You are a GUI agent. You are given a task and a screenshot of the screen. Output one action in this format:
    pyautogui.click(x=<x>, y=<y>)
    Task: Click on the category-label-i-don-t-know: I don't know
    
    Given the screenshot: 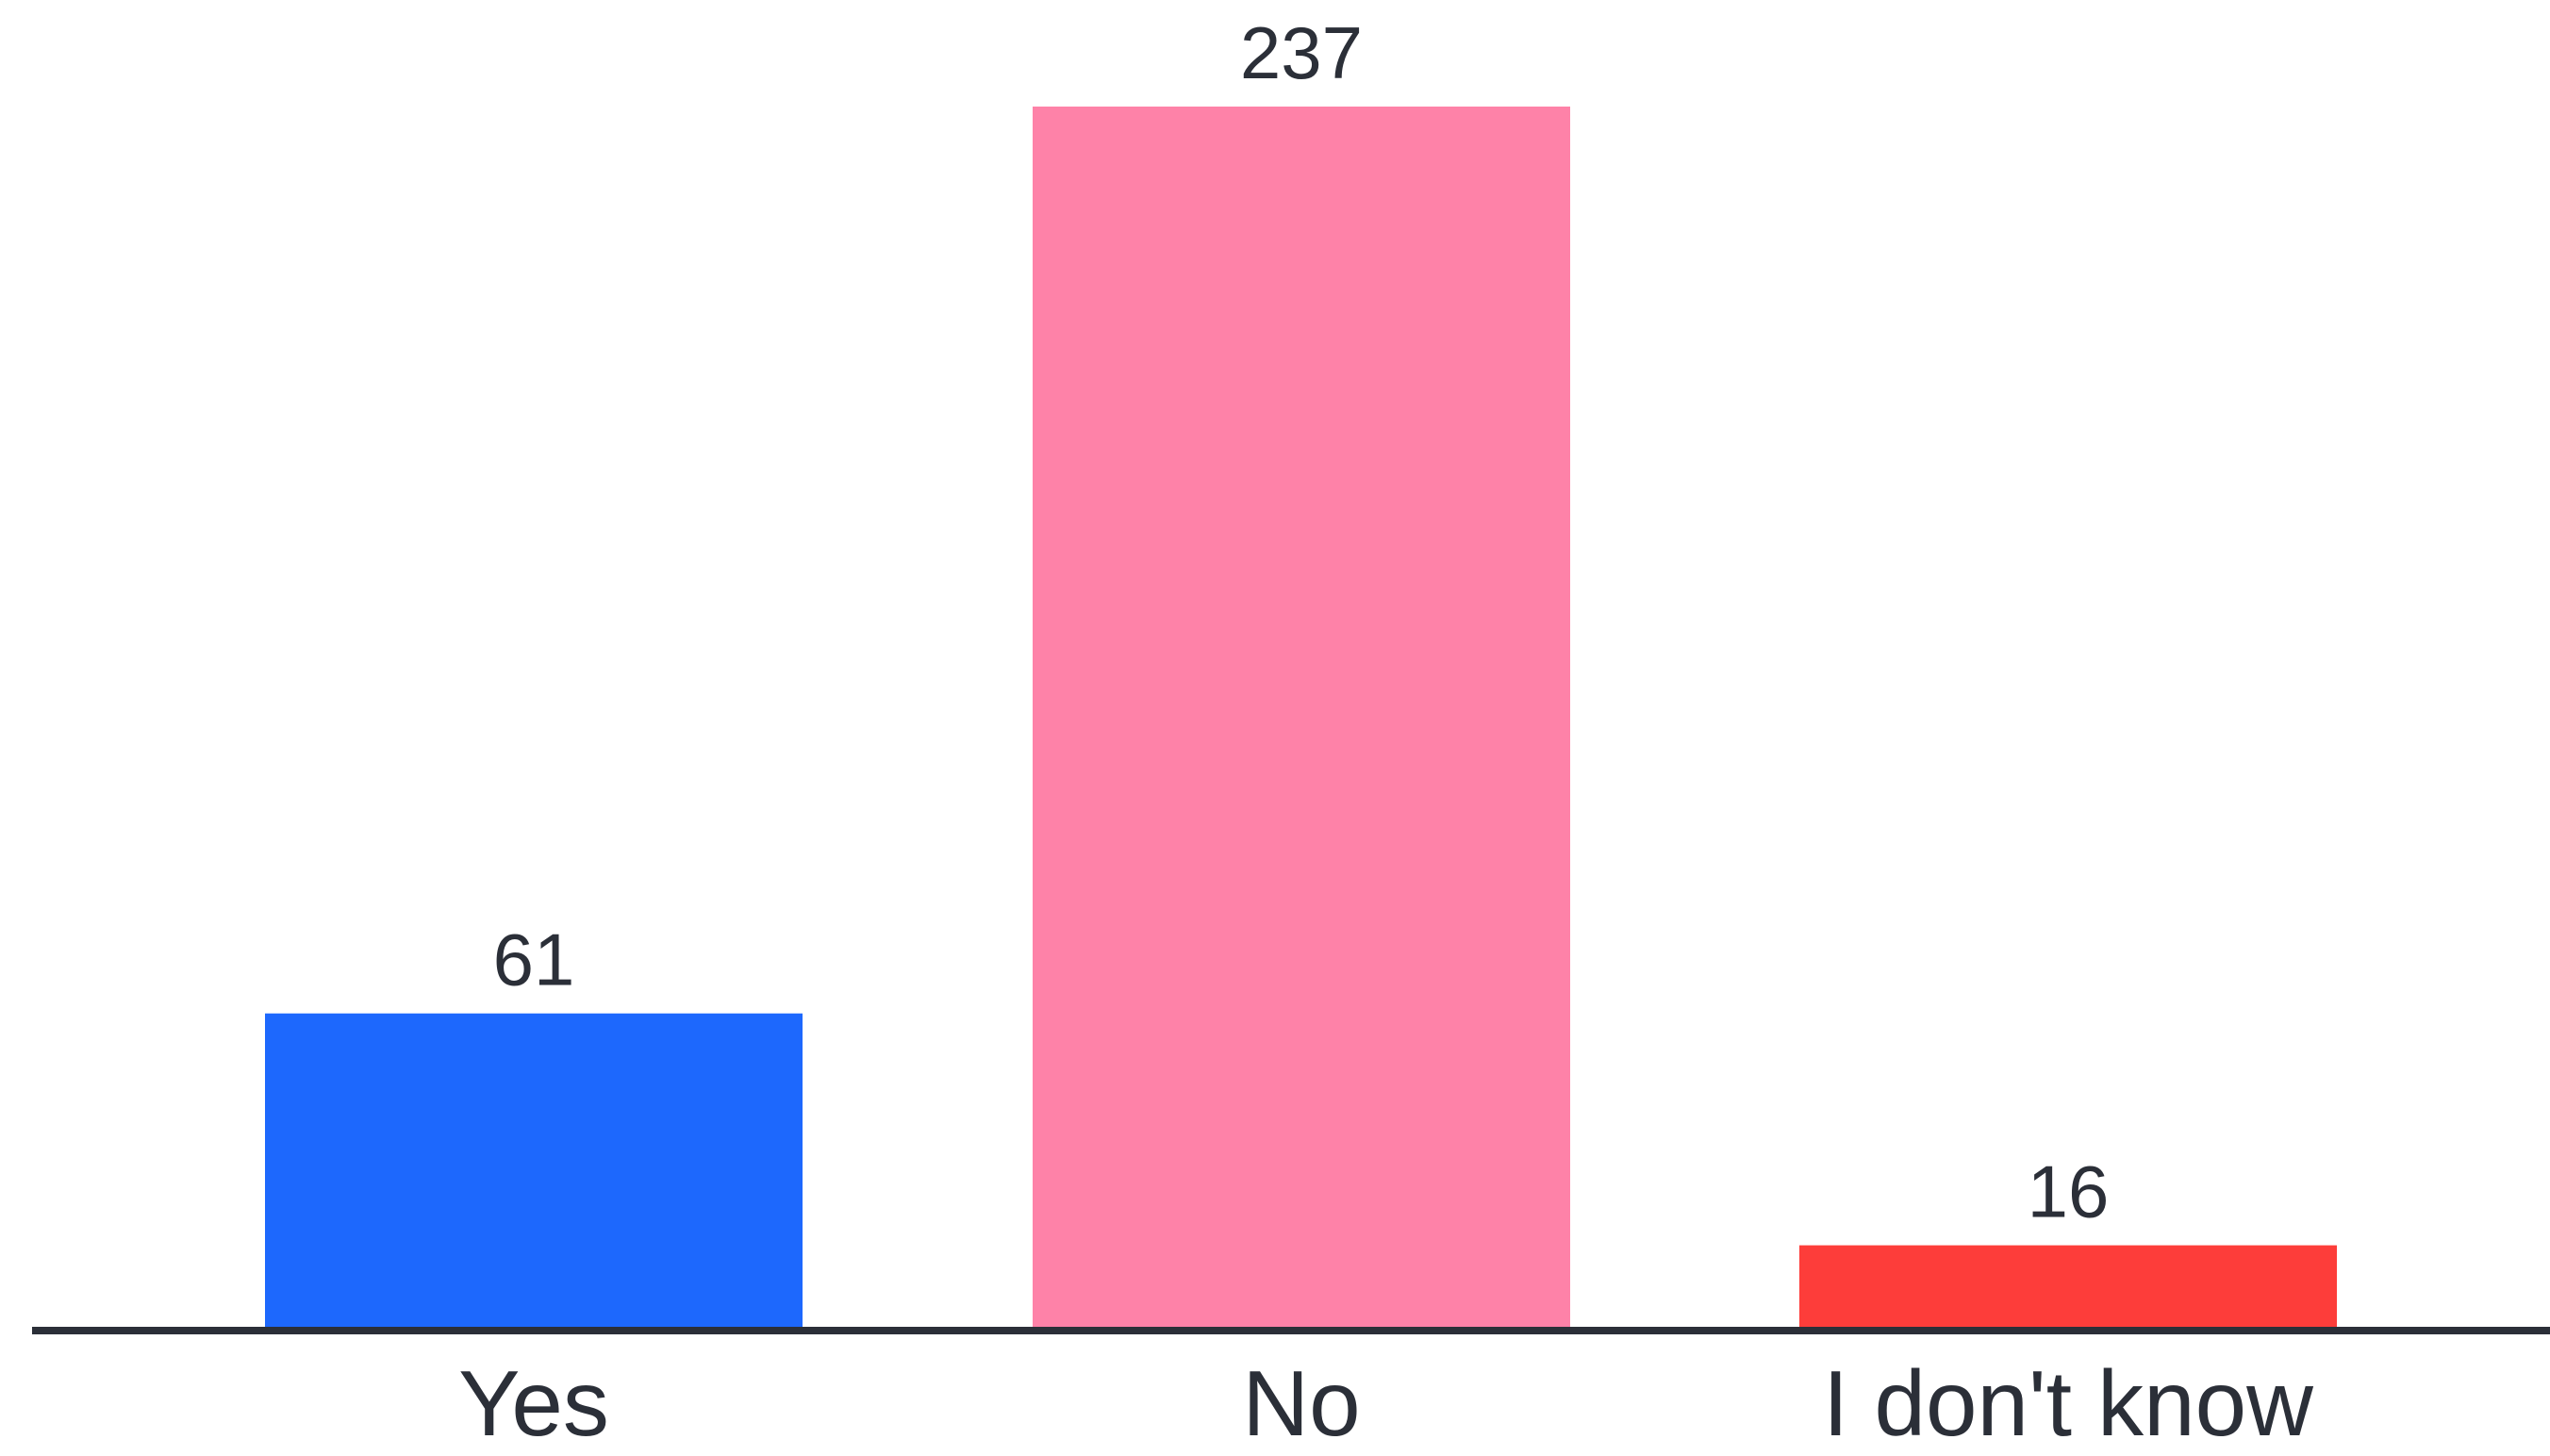 What is the action you would take?
    pyautogui.click(x=2068, y=1401)
    